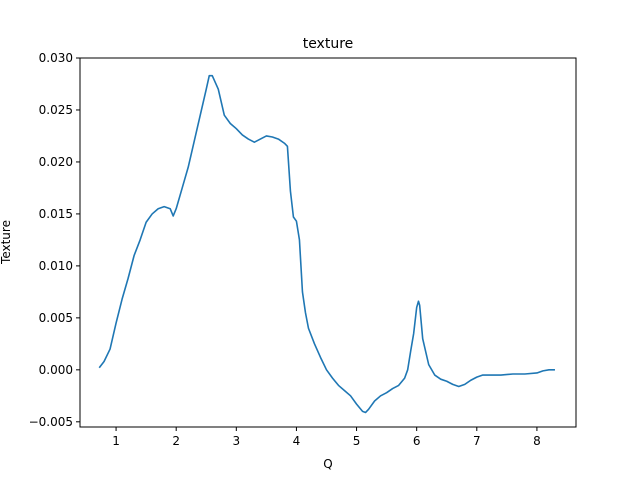 Image resolution: width=640 pixels, height=480 pixels. Describe the element at coordinates (176, 441) in the screenshot. I see `x-tick-label: 2` at that location.